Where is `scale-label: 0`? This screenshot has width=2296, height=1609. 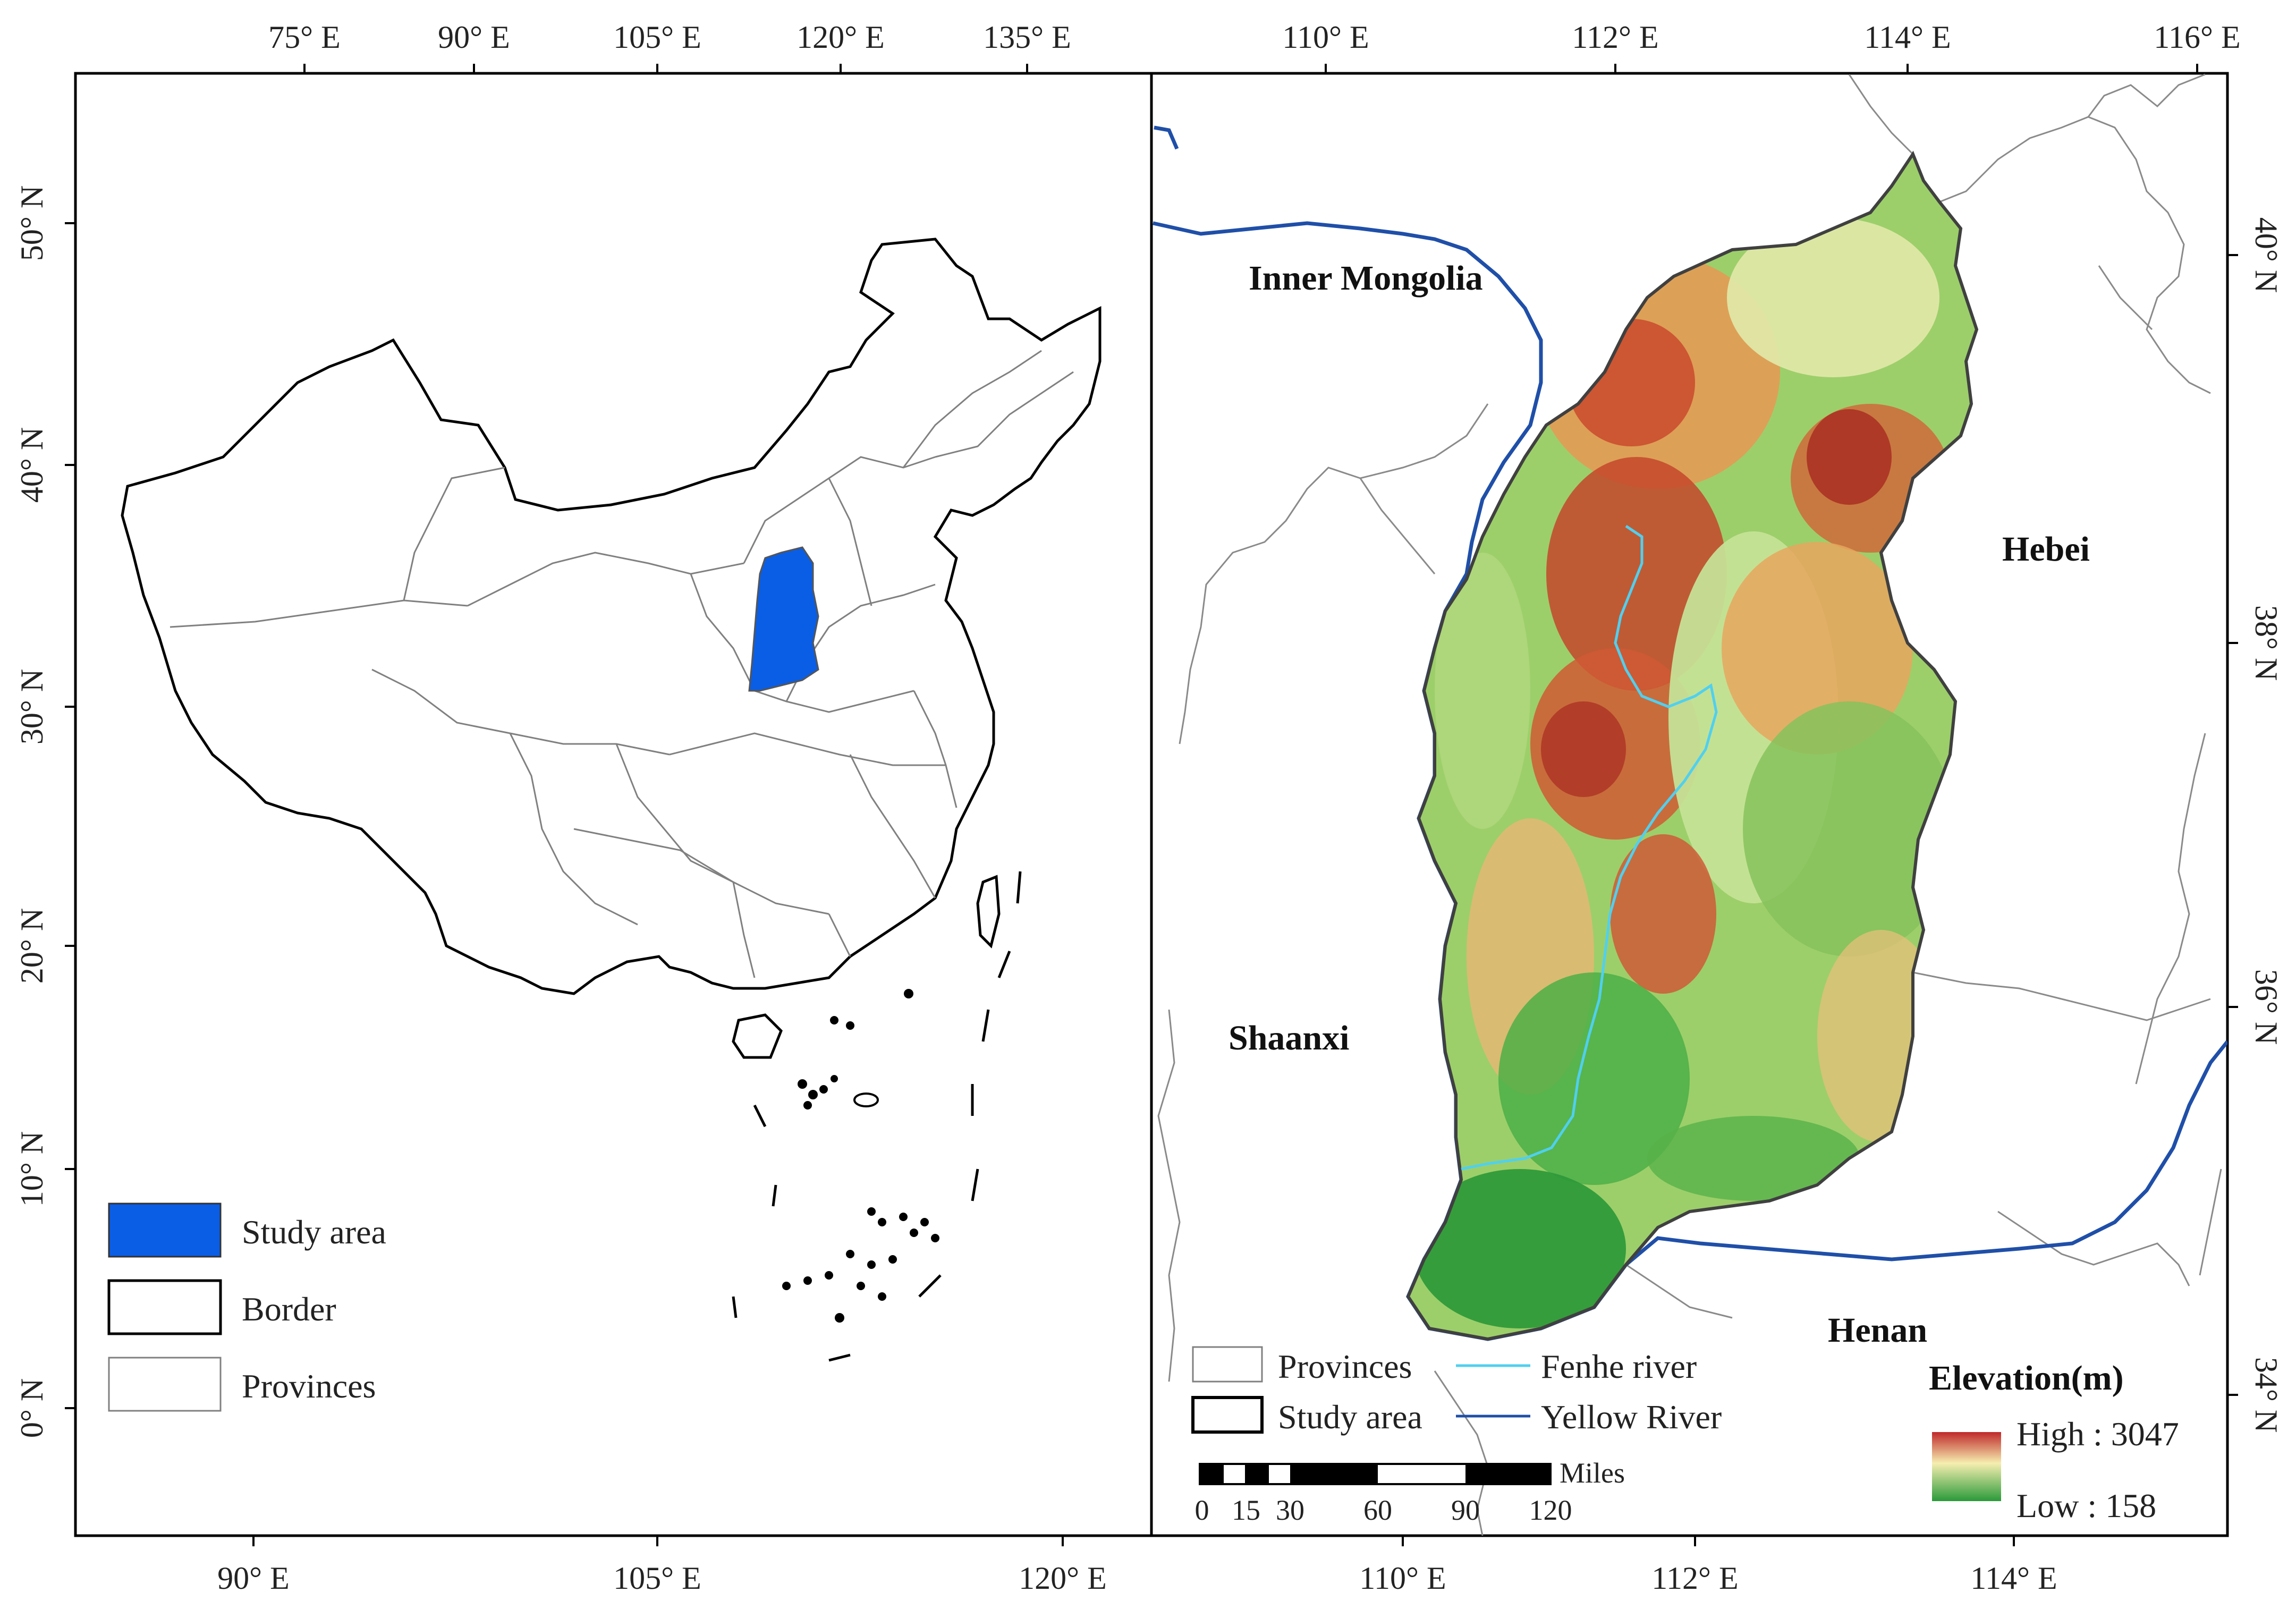 scale-label: 0 is located at coordinates (1202, 1510).